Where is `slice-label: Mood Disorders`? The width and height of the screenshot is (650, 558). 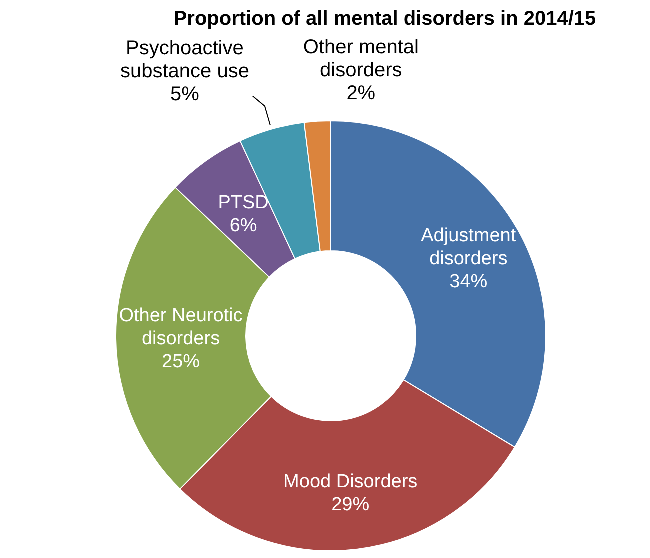
slice-label: Mood Disorders is located at coordinates (351, 481).